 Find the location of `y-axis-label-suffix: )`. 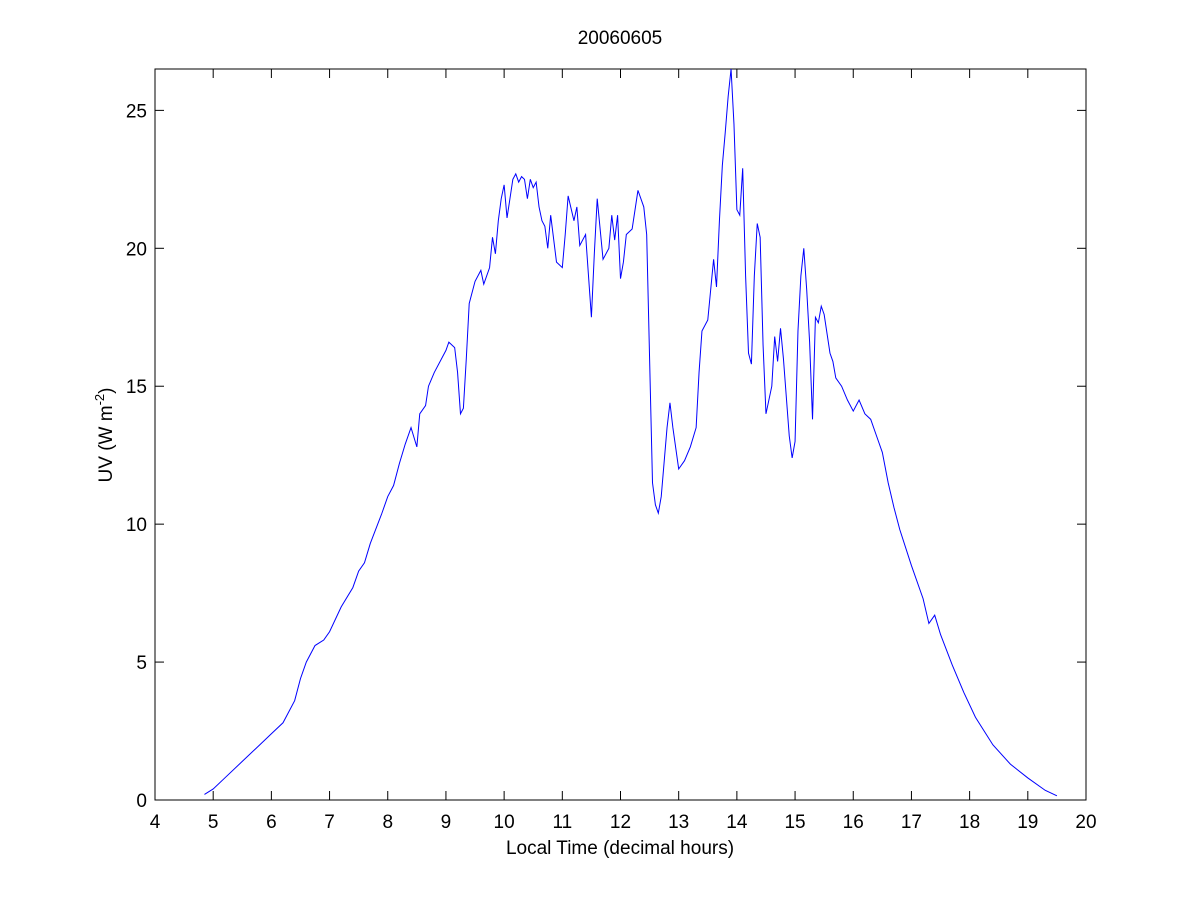

y-axis-label-suffix: ) is located at coordinates (106, 391).